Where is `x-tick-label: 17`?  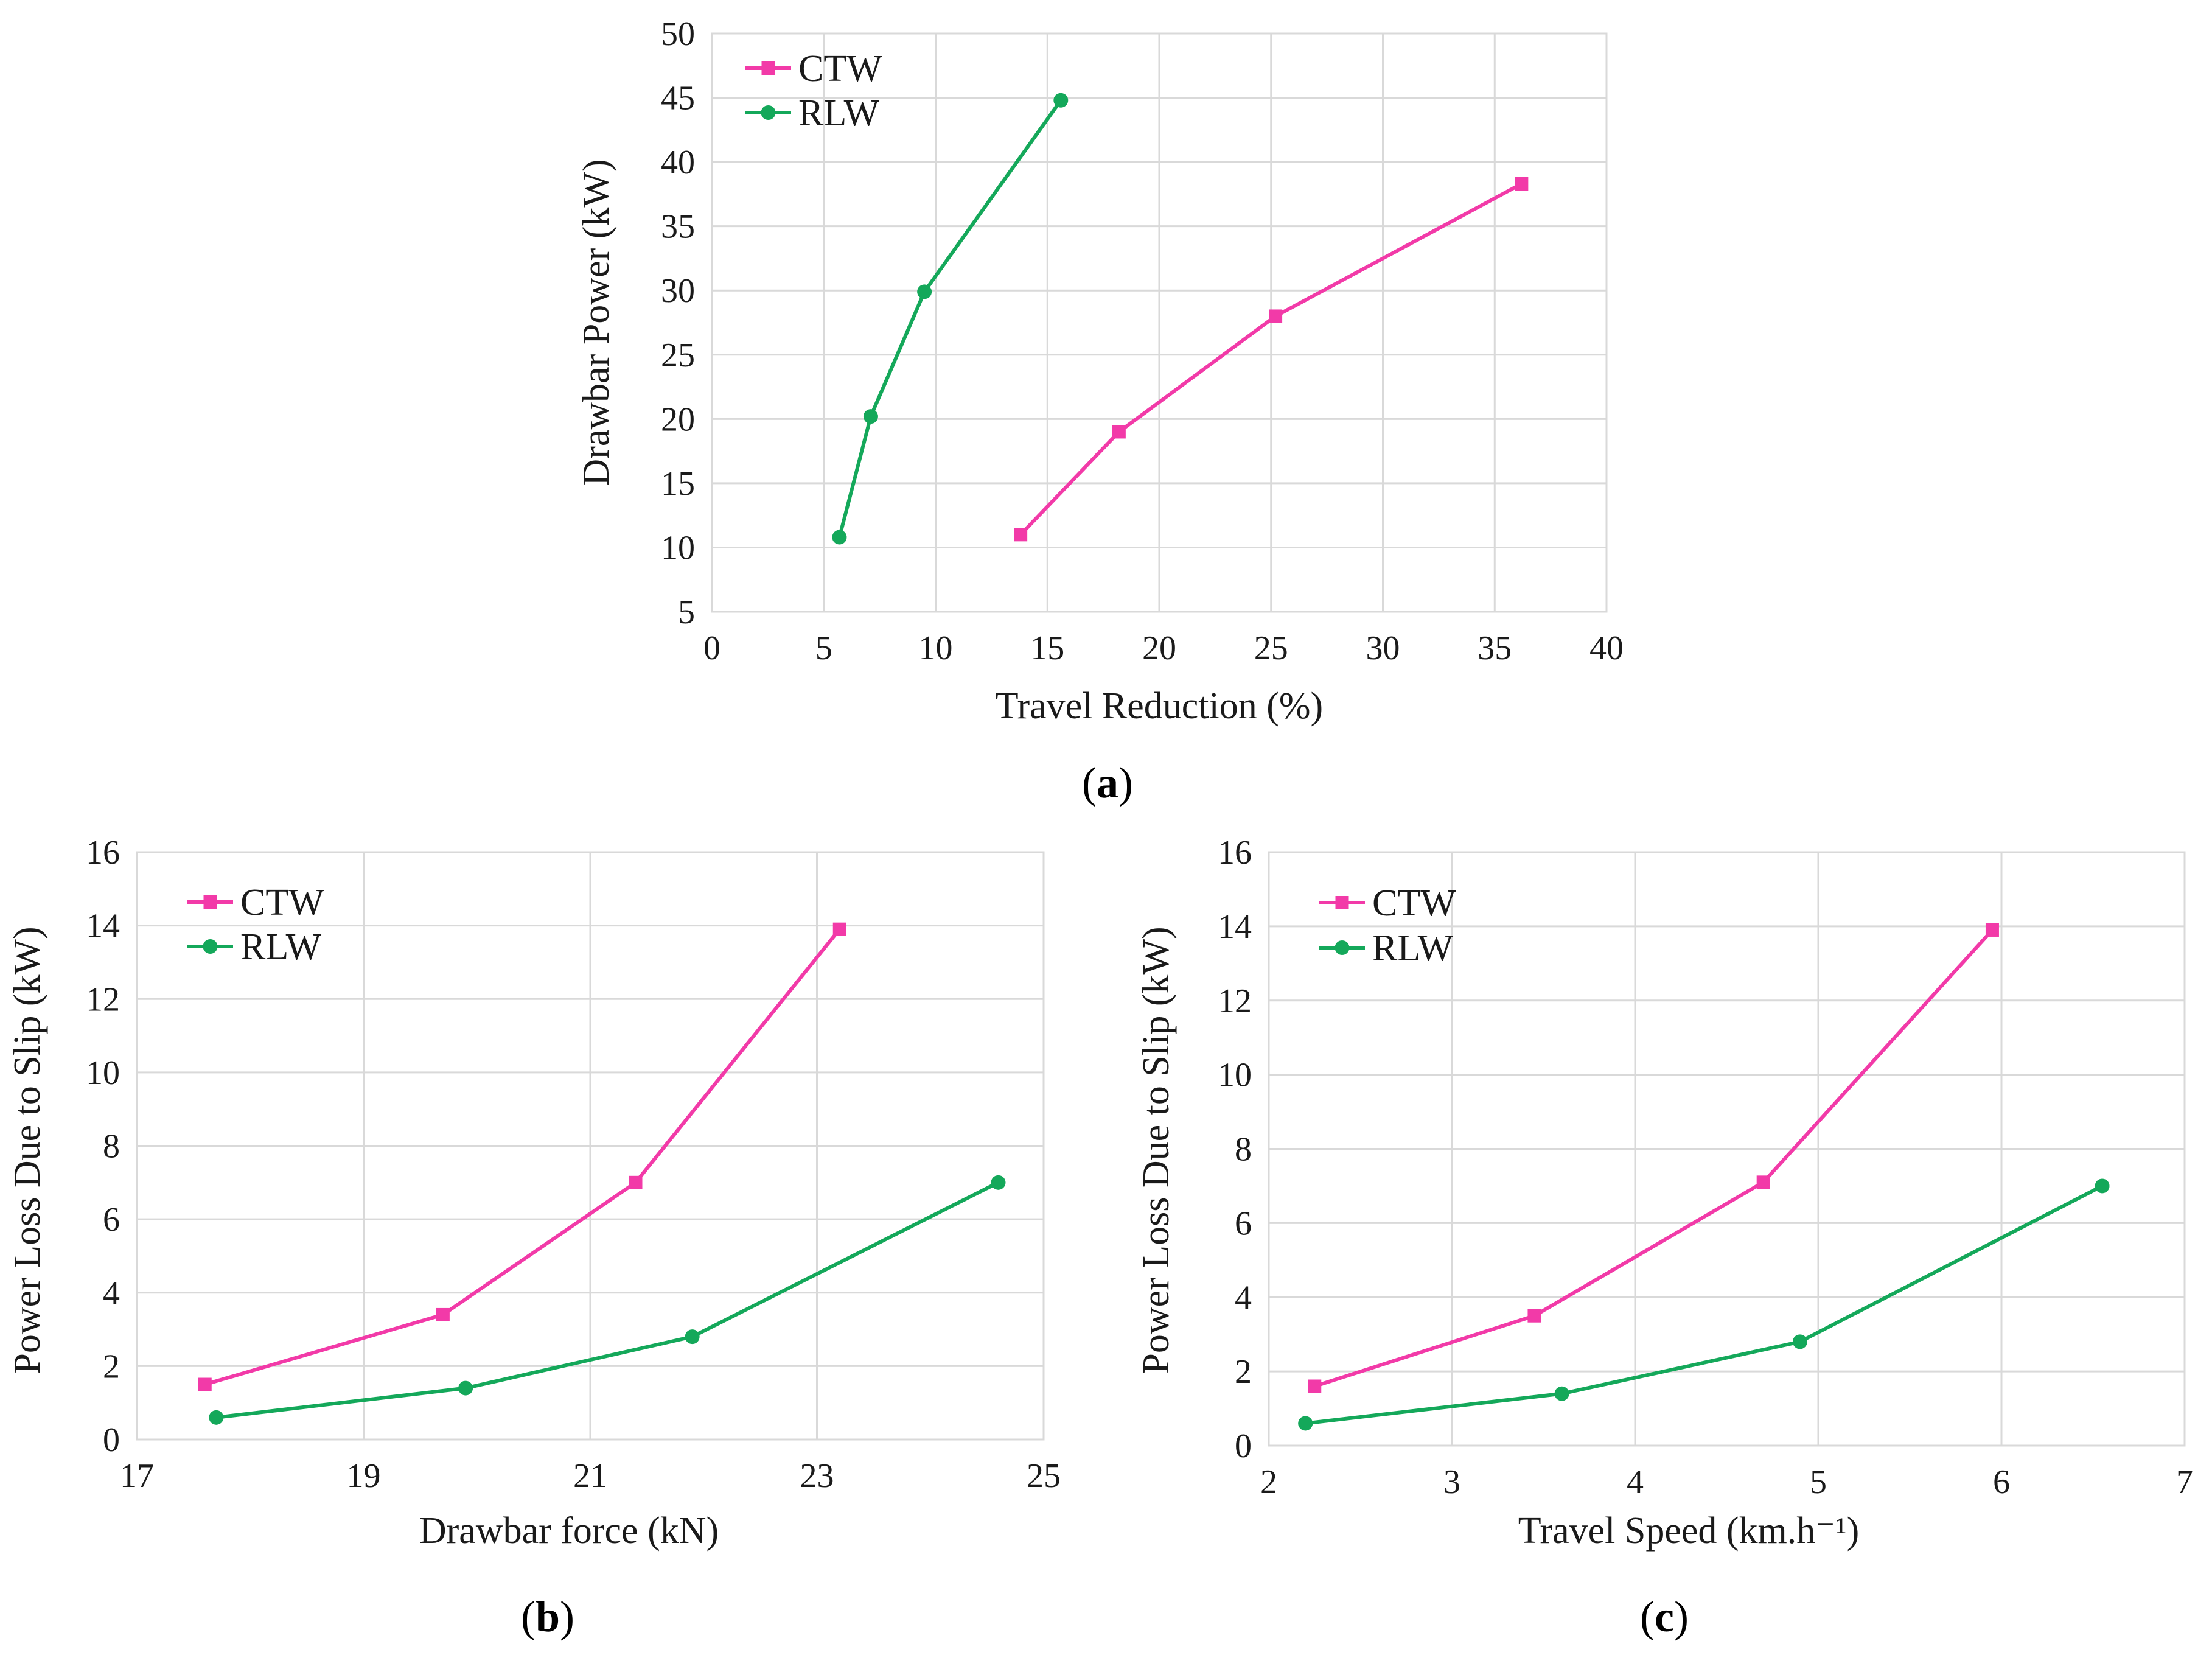 x-tick-label: 17 is located at coordinates (137, 1476).